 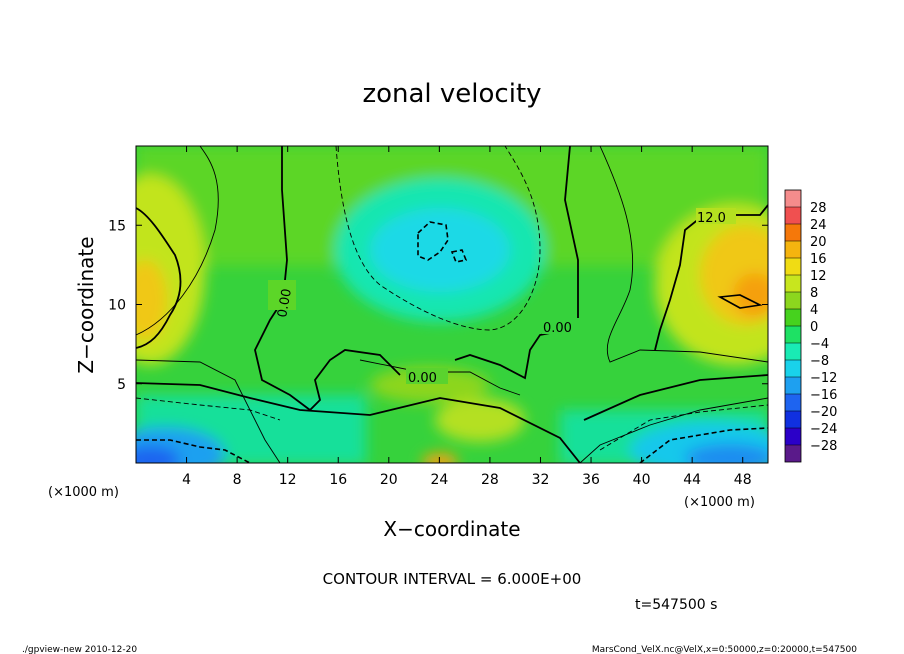 What do you see at coordinates (117, 306) in the screenshot?
I see `y-tick-label: 10` at bounding box center [117, 306].